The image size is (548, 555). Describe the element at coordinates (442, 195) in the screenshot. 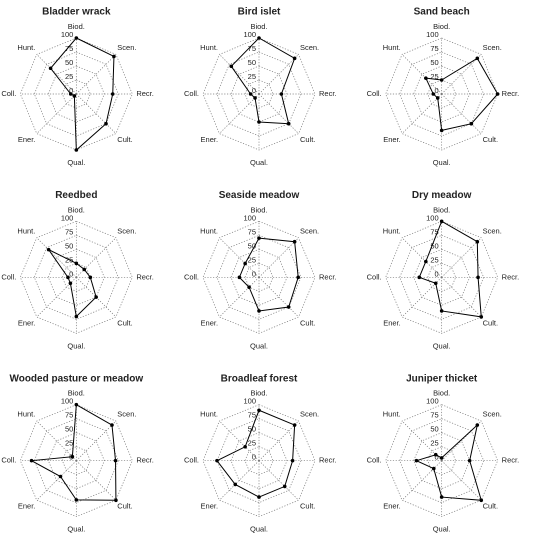

I see `chart-title: Dry meadow` at that location.